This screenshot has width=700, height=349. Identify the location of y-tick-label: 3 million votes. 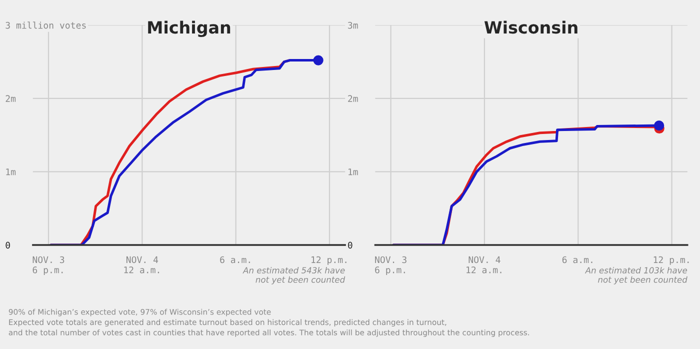
(46, 25).